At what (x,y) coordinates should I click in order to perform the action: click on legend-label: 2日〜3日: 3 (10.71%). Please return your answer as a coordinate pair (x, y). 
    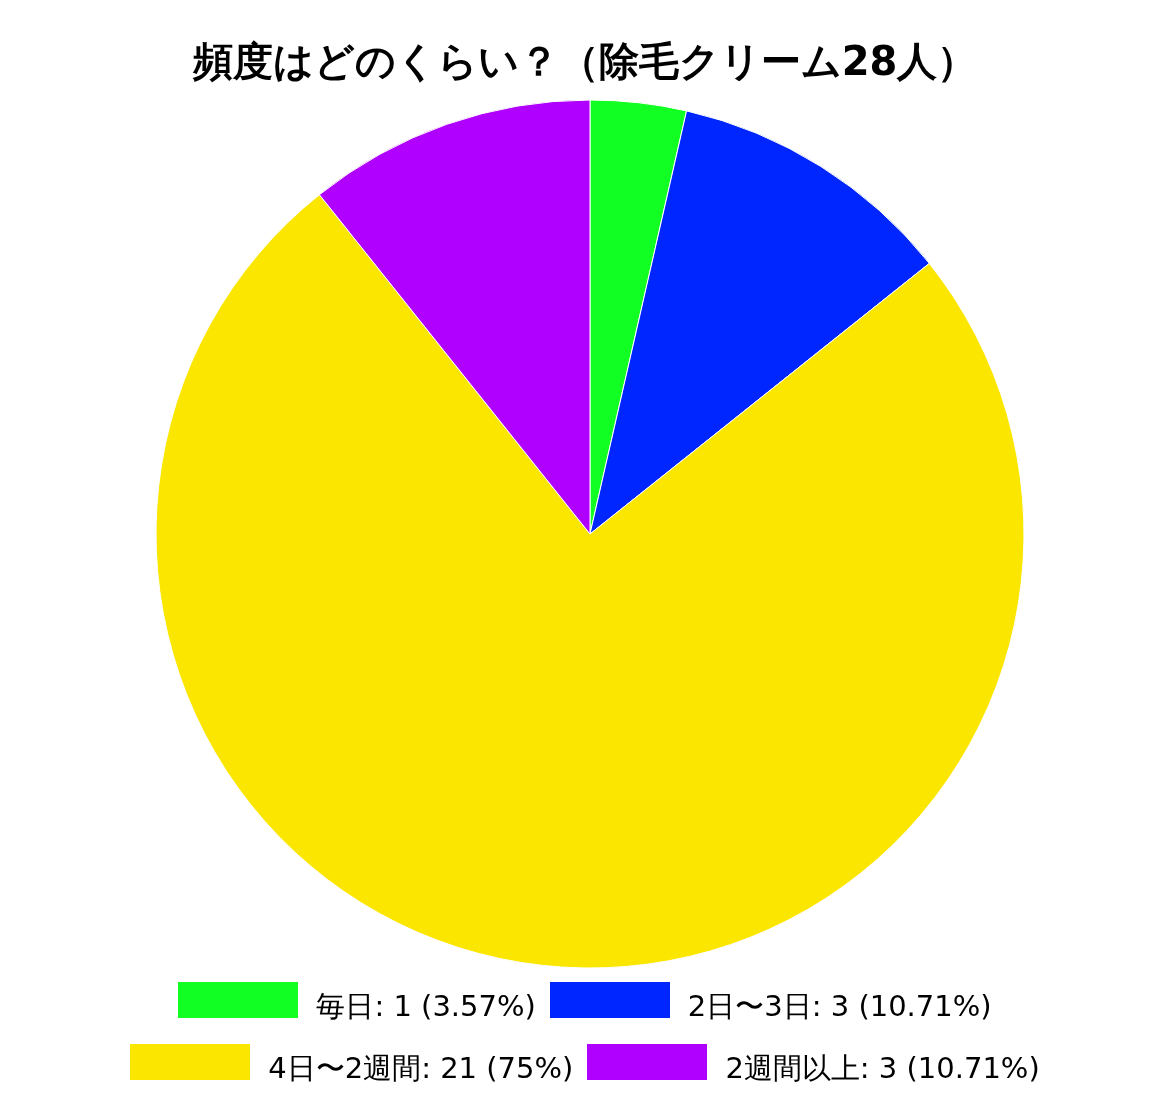
    Looking at the image, I should click on (839, 1006).